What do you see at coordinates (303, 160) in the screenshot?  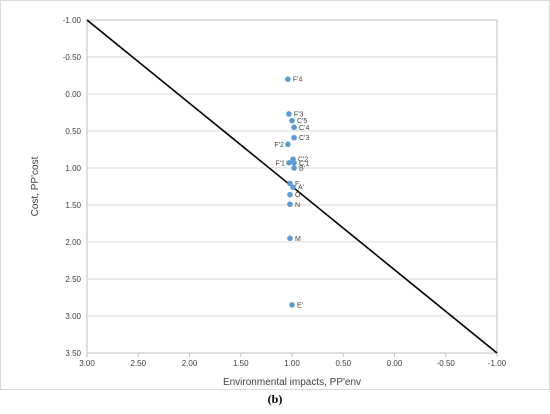 I see `data-point-label: C'2` at bounding box center [303, 160].